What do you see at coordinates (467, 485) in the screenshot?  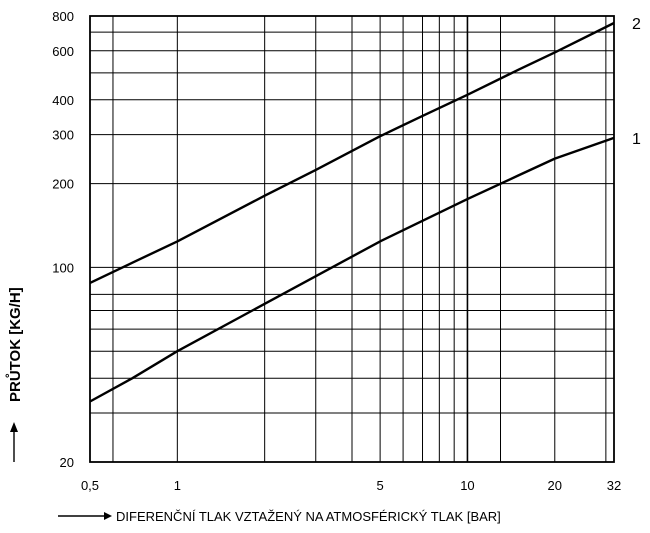 I see `x-tick-label: 10` at bounding box center [467, 485].